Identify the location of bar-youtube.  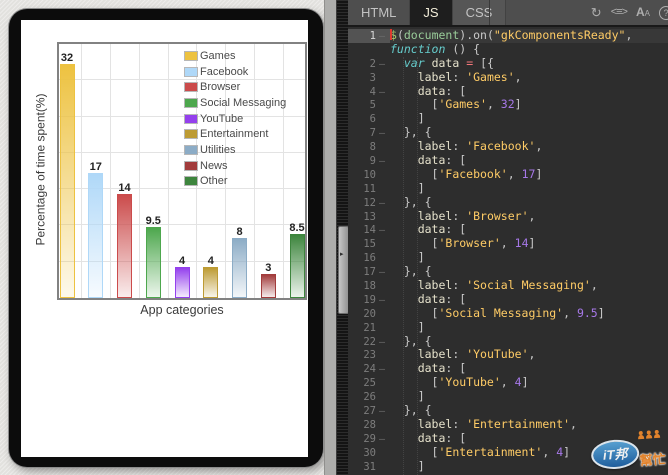
(182, 282).